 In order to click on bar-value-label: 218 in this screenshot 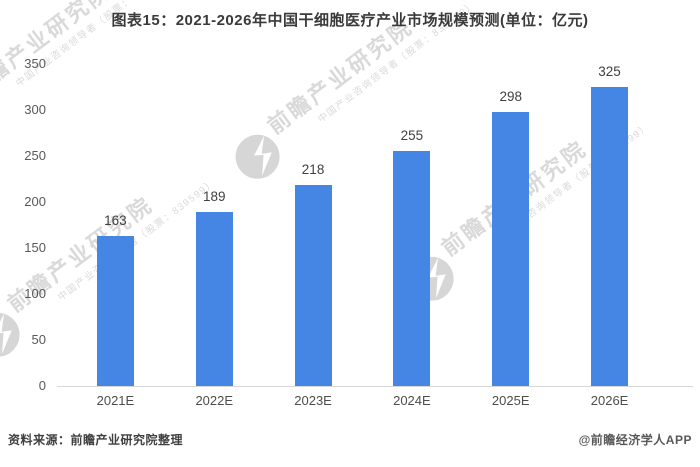, I will do `click(313, 169)`.